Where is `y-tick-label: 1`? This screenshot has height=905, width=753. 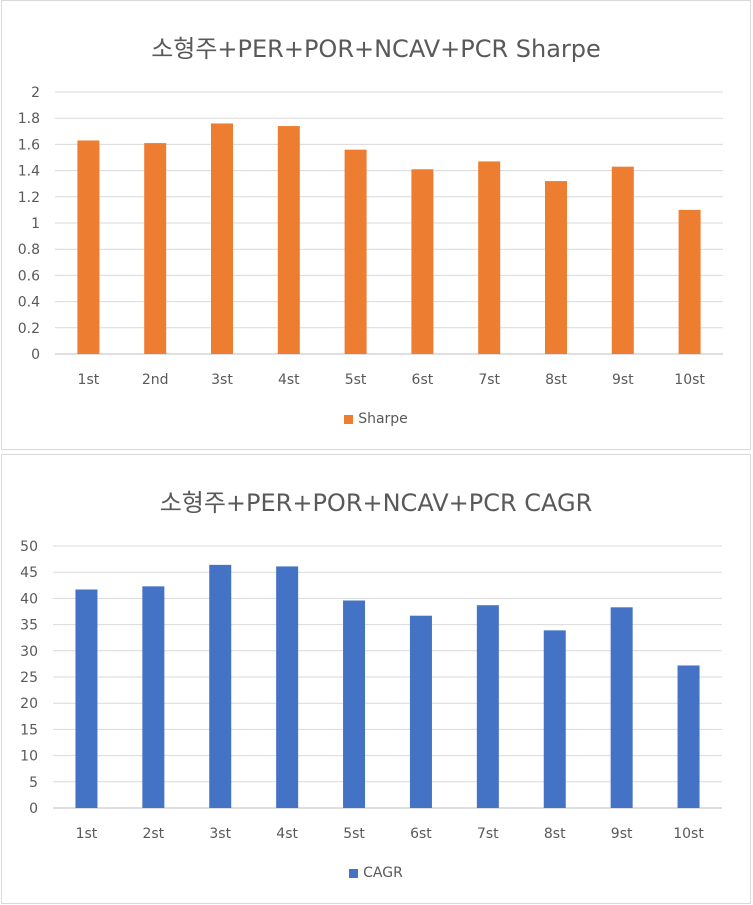 y-tick-label: 1 is located at coordinates (35, 224).